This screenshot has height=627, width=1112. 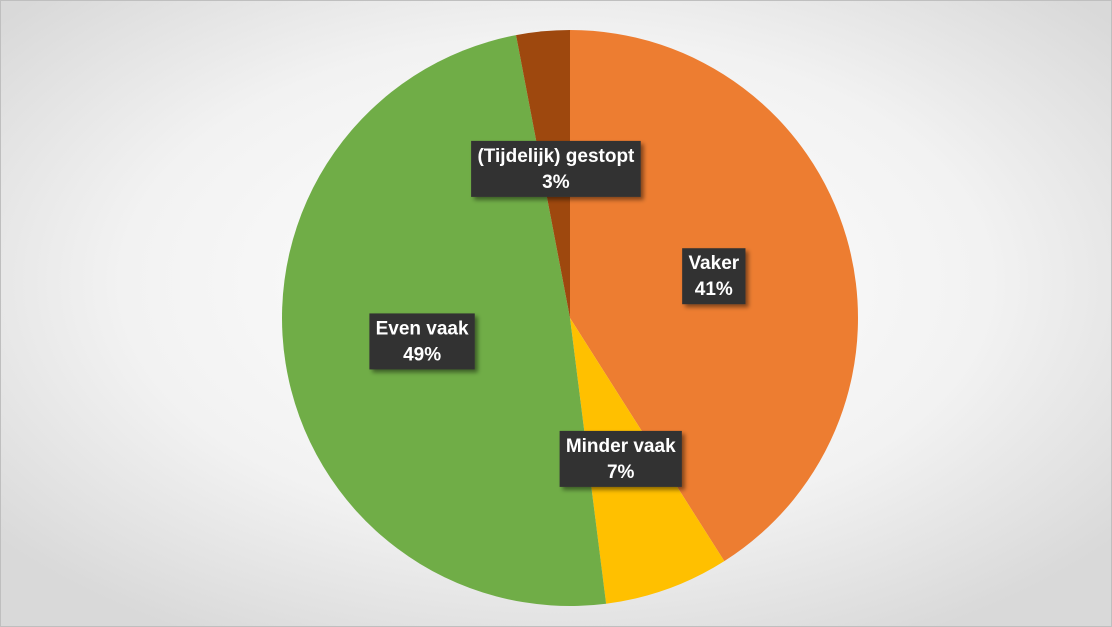 I want to click on data-label: Vaker 41%, so click(x=714, y=276).